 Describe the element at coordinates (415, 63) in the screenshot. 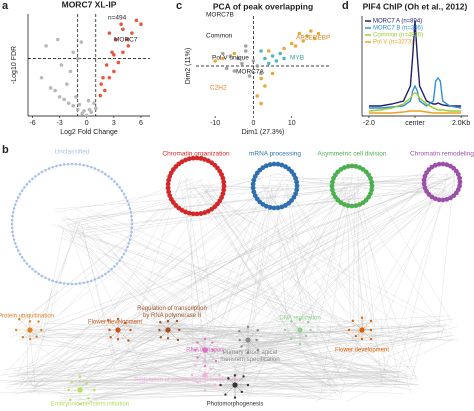

I see `line` at that location.